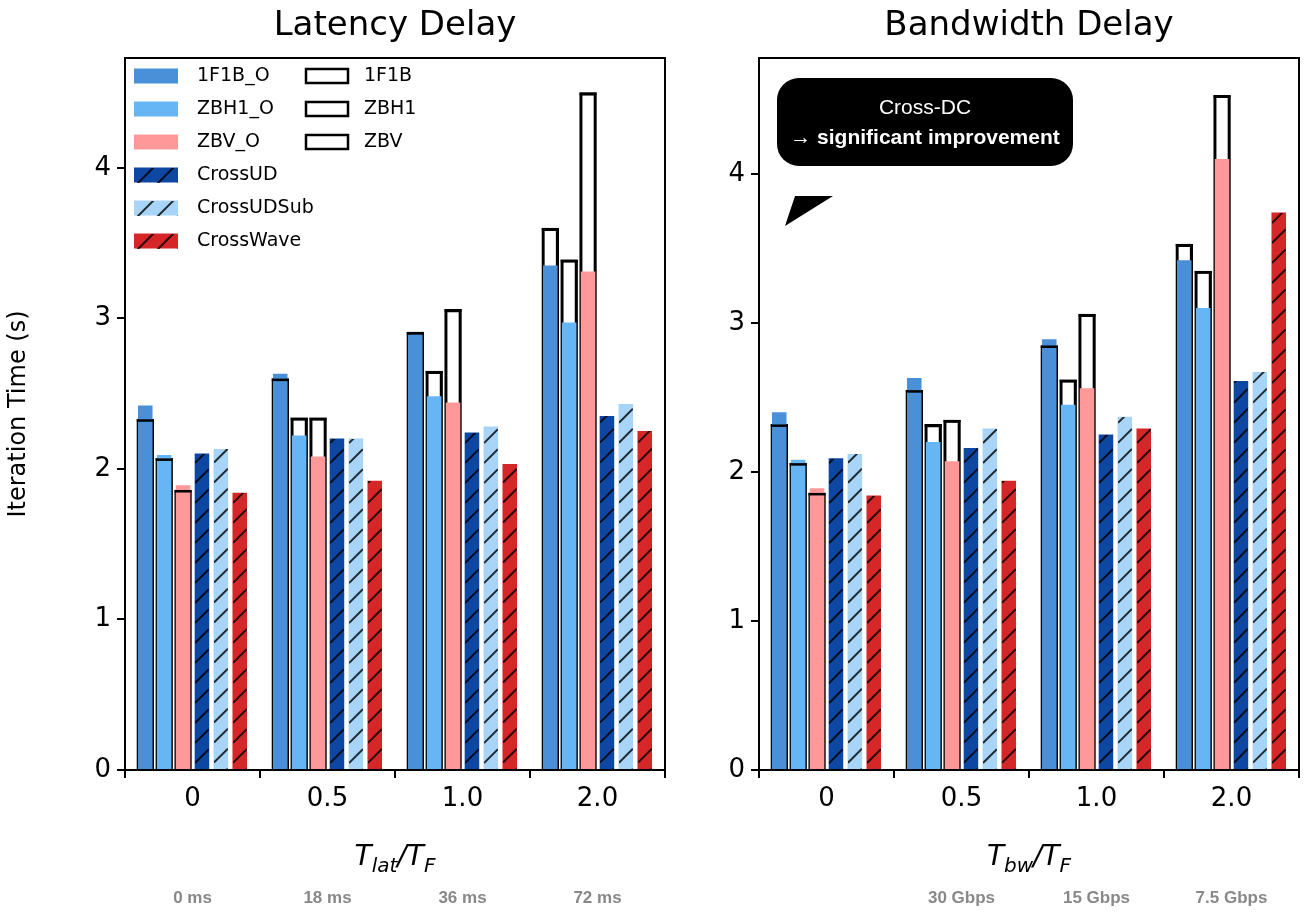  I want to click on annotation: → significant improvement, so click(925, 137).